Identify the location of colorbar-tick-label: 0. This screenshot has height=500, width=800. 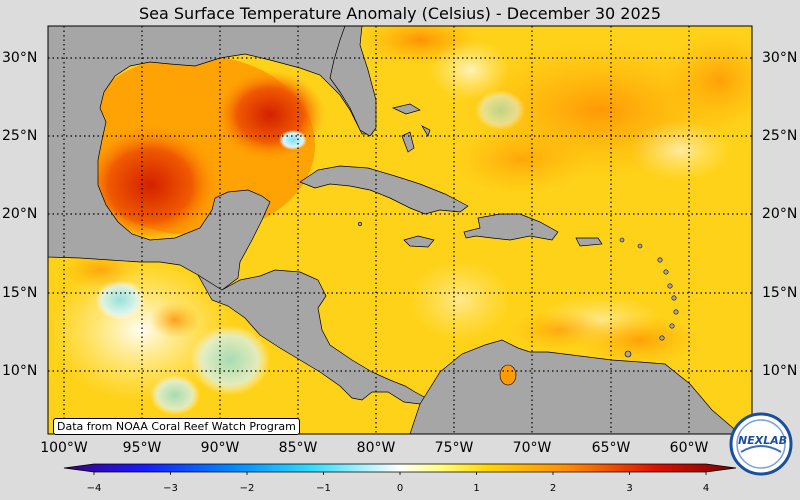
(400, 488).